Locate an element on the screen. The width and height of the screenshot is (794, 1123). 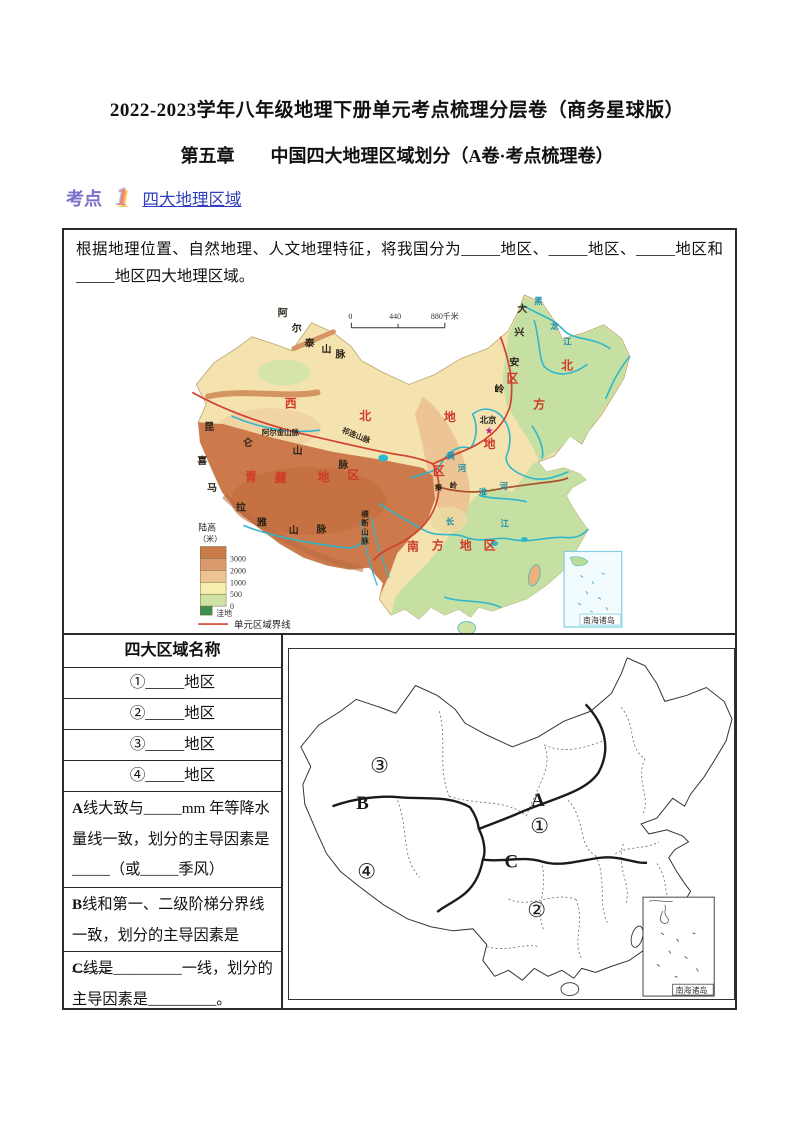
mark-region-1: ① is located at coordinates (539, 827).